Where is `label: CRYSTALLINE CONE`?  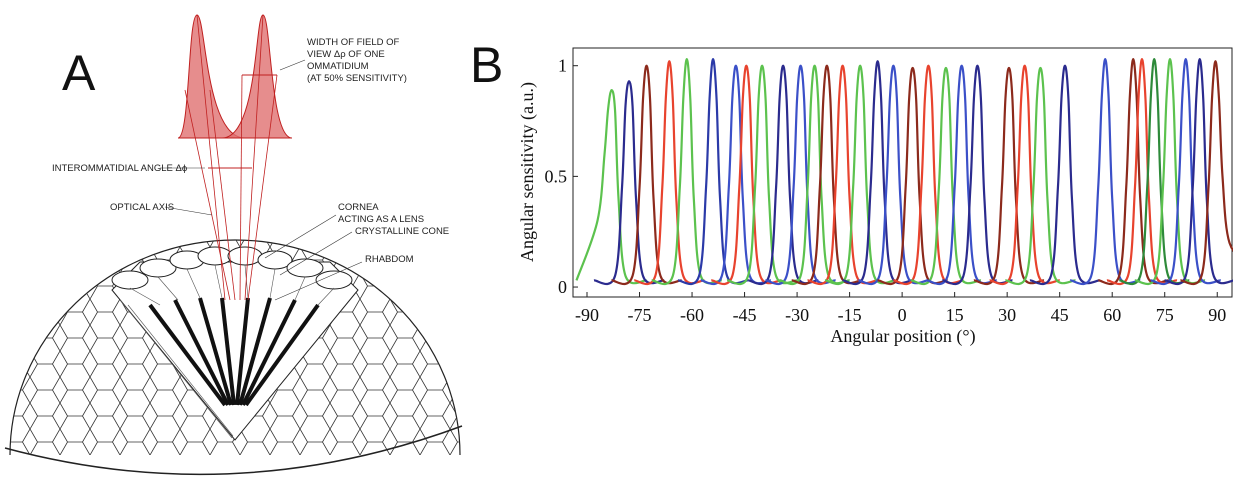 label: CRYSTALLINE CONE is located at coordinates (402, 231).